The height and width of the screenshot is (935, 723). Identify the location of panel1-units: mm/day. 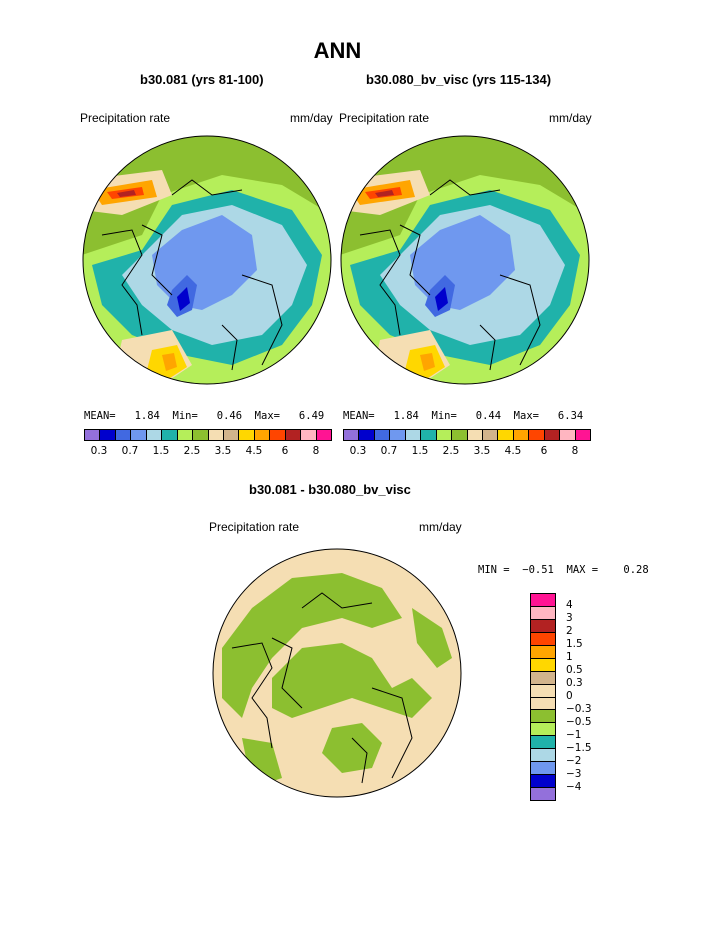
(311, 118).